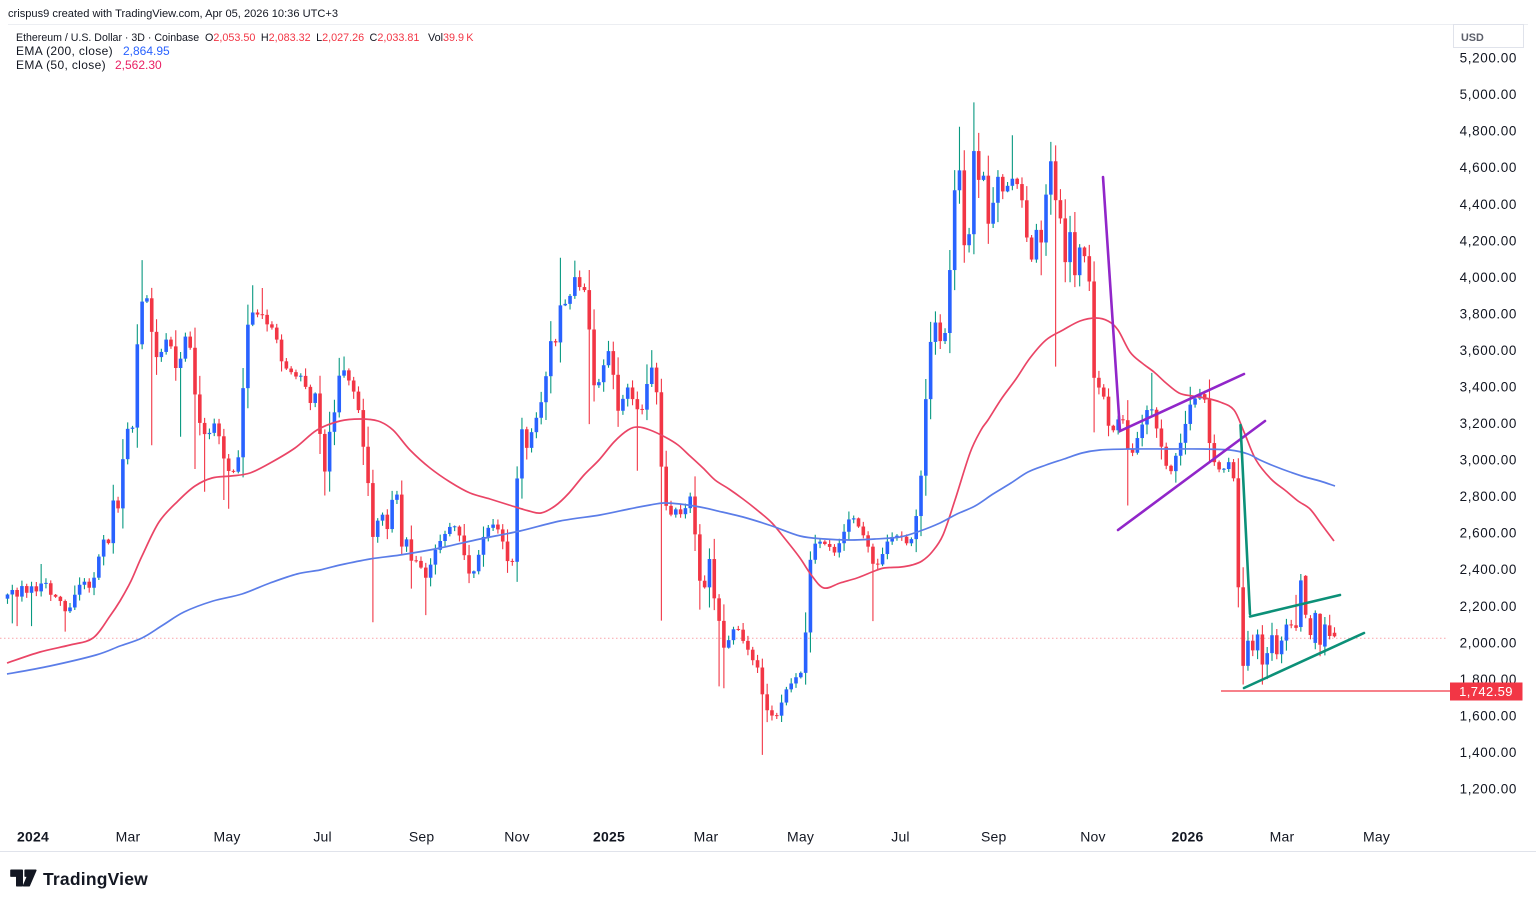  Describe the element at coordinates (1488, 642) in the screenshot. I see `svg-text: 2,000.00` at that location.